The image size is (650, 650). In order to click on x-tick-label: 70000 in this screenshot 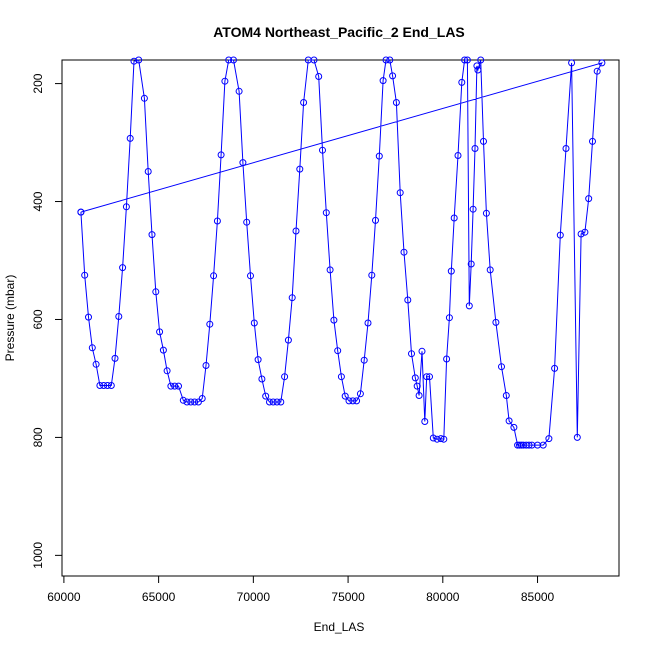, I will do `click(254, 597)`.